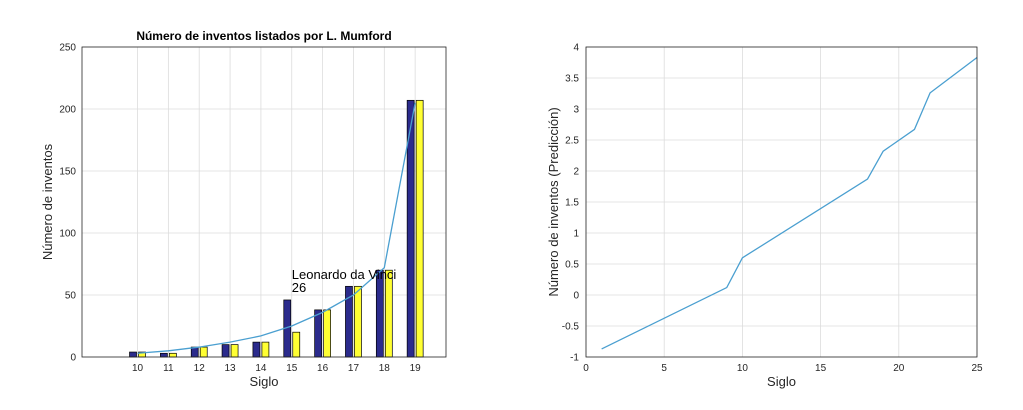 This screenshot has height=410, width=1023. I want to click on y-tick-label: 1.5, so click(572, 203).